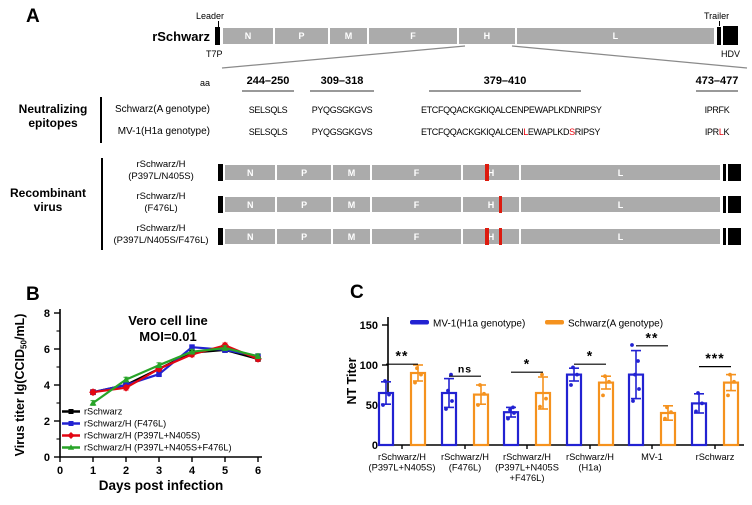 This screenshot has width=752, height=505. Describe the element at coordinates (717, 16) in the screenshot. I see `trailer-label: Trailer` at that location.